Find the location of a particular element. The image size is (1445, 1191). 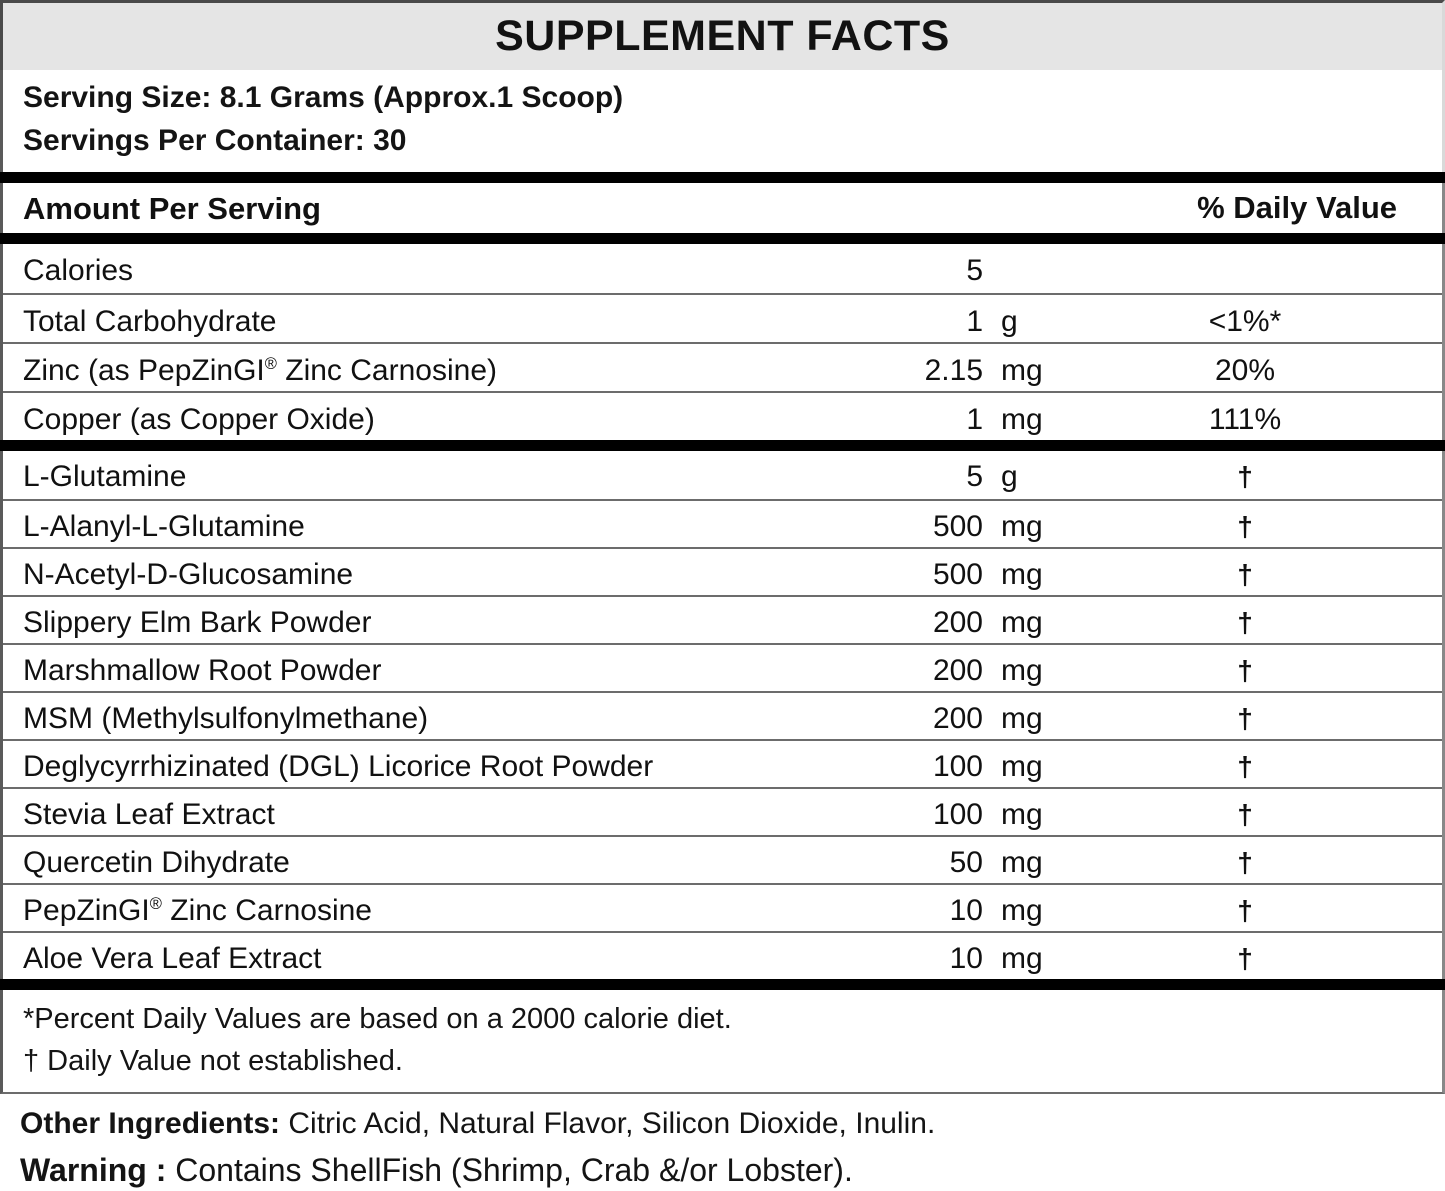

label-title-band: SUPPLEMENT FACTS is located at coordinates (722, 35).